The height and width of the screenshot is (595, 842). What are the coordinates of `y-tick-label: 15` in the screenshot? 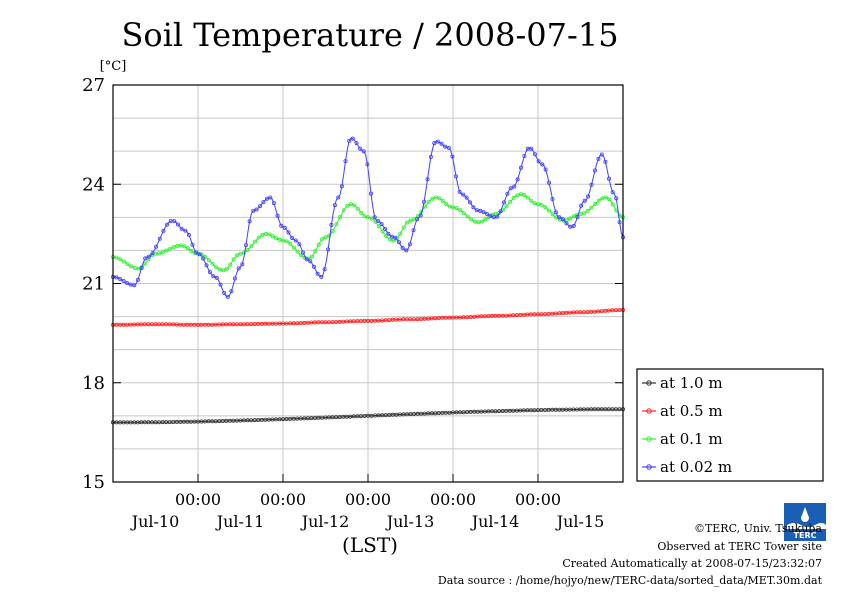 It's located at (93, 482).